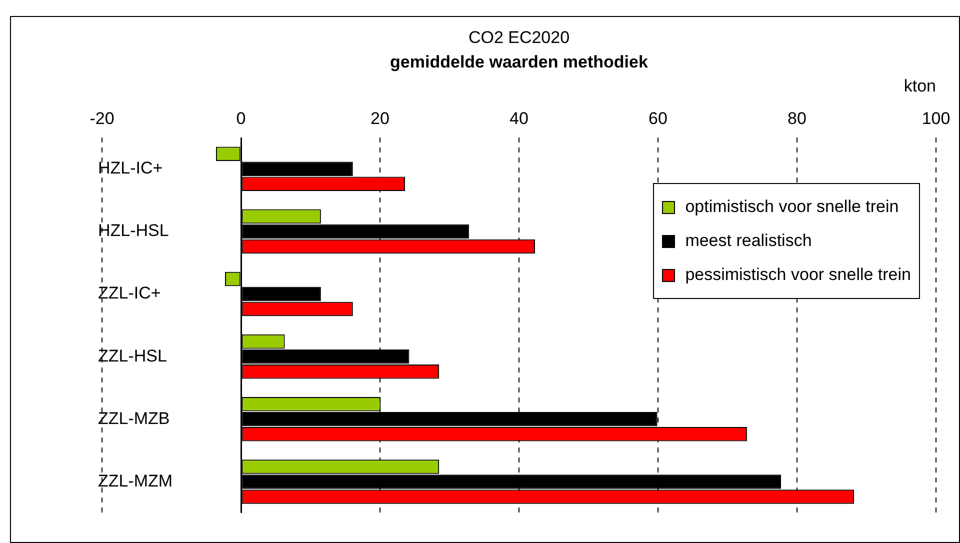 This screenshot has width=960, height=543. Describe the element at coordinates (936, 118) in the screenshot. I see `x-tick-label: 100` at that location.